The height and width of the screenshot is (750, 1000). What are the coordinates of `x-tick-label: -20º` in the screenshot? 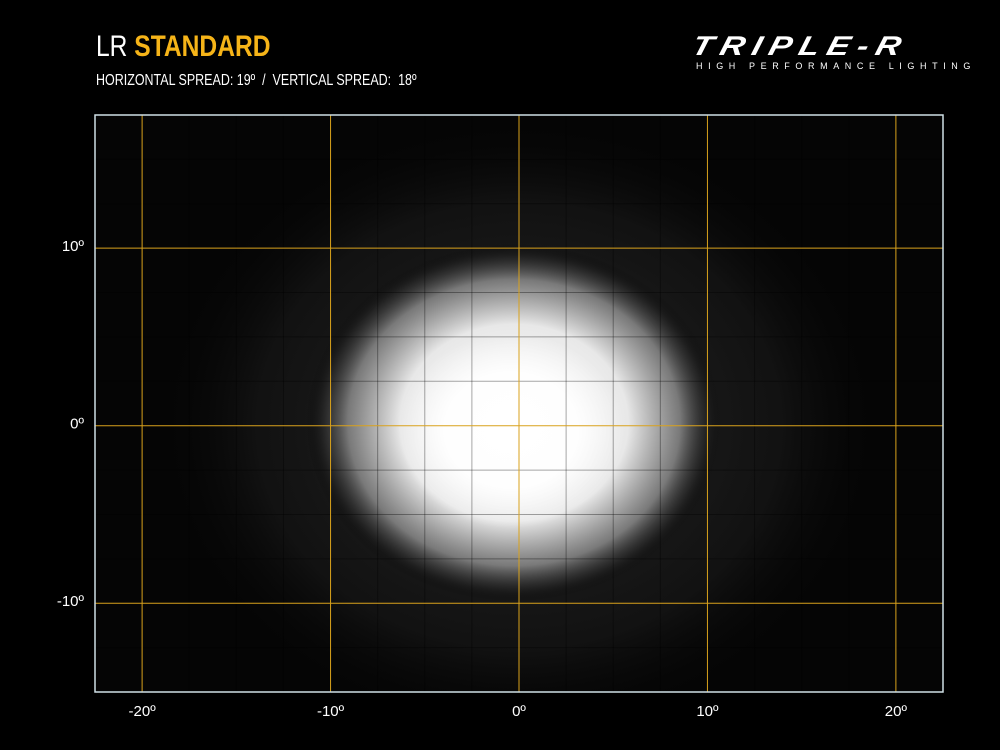 It's located at (143, 711).